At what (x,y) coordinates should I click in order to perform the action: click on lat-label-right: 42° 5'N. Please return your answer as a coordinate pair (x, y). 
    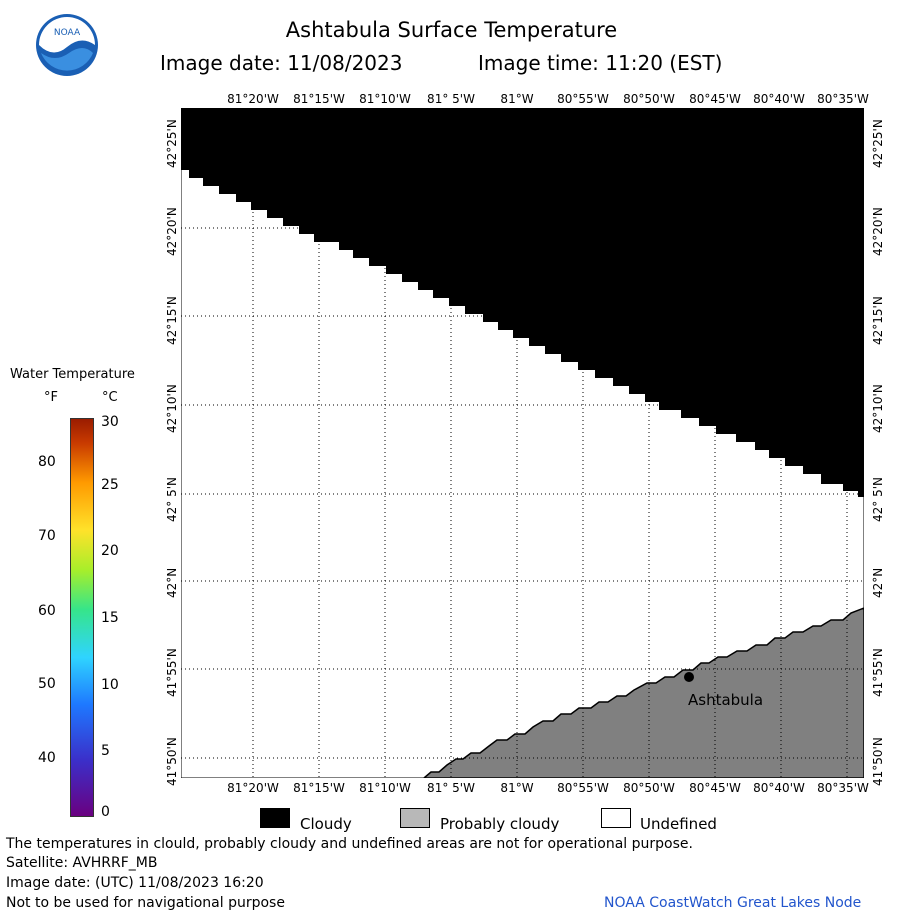
    Looking at the image, I should click on (878, 499).